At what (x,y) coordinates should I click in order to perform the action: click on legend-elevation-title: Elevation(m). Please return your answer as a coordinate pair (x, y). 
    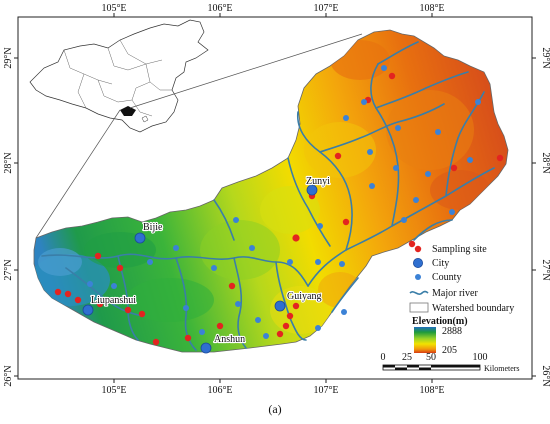
    Looking at the image, I should click on (440, 321).